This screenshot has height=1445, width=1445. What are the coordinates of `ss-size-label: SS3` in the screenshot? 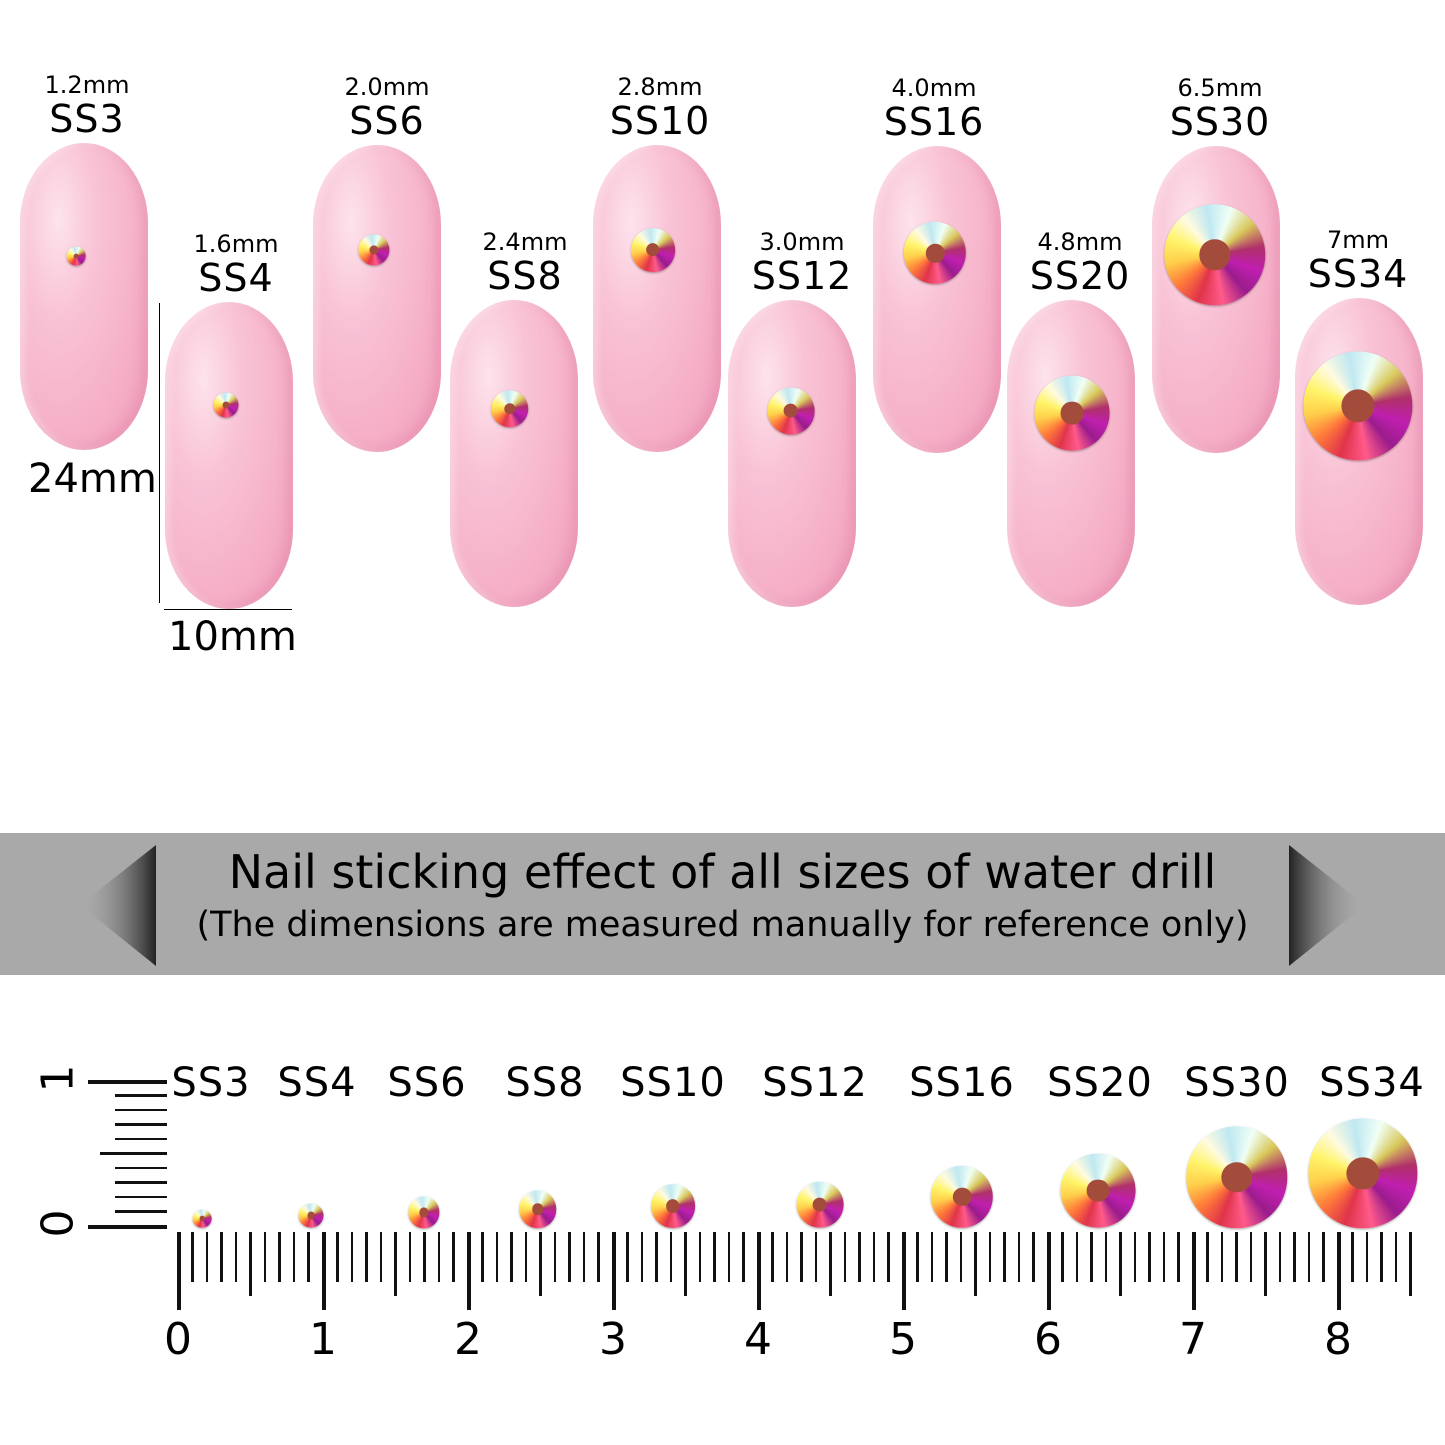 It's located at (87, 119).